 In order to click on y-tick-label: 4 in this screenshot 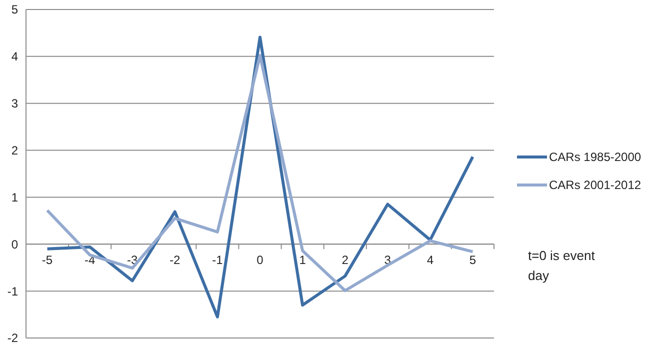, I will do `click(14, 57)`.